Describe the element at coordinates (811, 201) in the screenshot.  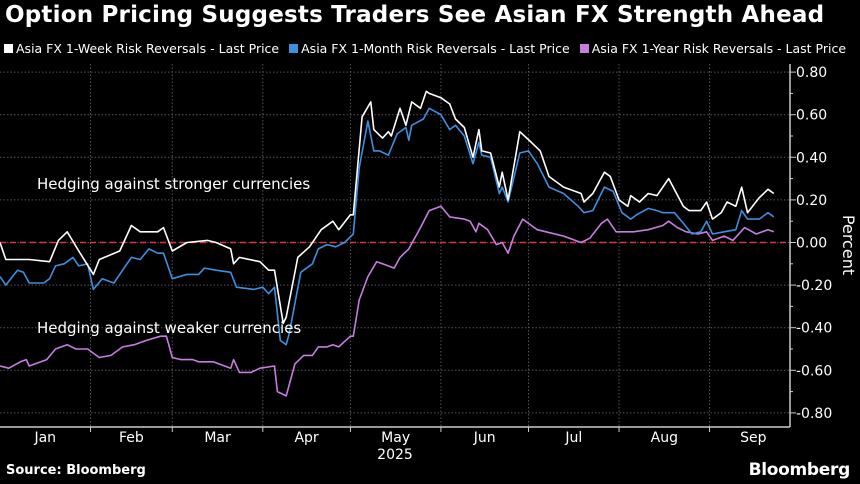
I see `y-tick-label: 0.20` at that location.